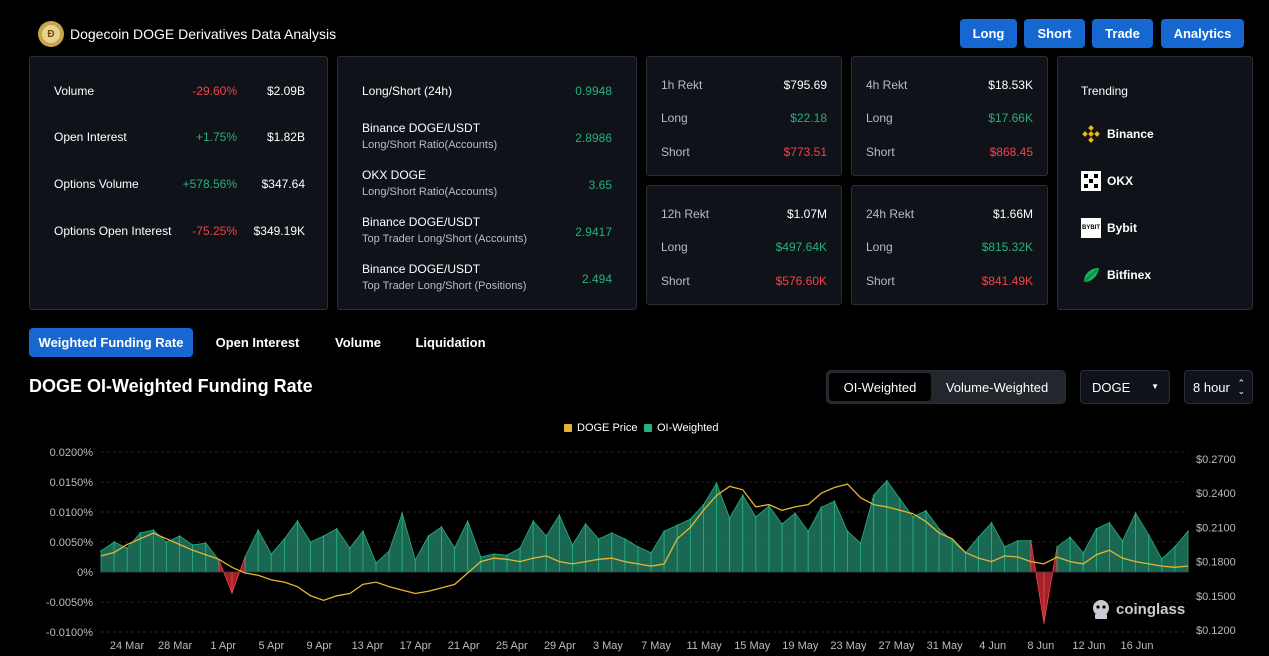  I want to click on tab-volume: Volume, so click(358, 342).